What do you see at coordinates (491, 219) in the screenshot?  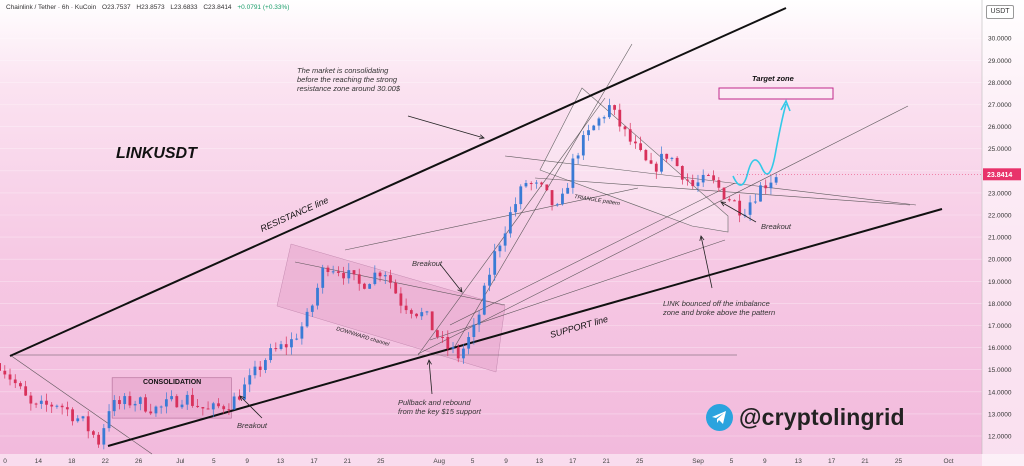 I see `trend-guide-line` at bounding box center [491, 219].